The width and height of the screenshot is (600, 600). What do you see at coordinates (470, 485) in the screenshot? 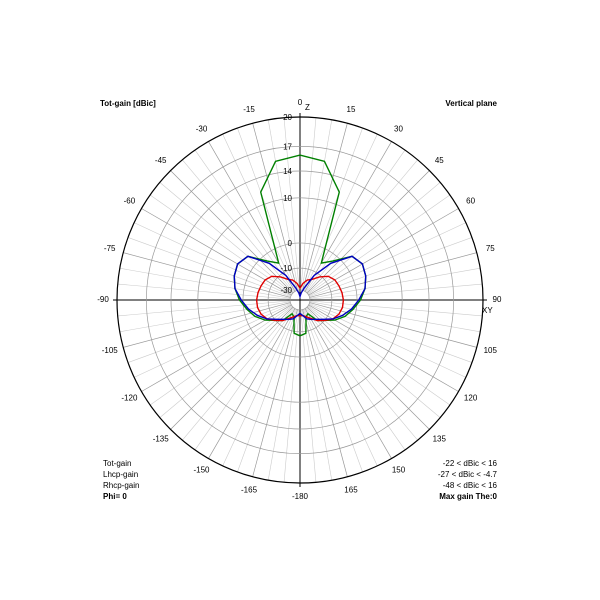
I see `legend-range: -48 < dBic < 16` at bounding box center [470, 485].